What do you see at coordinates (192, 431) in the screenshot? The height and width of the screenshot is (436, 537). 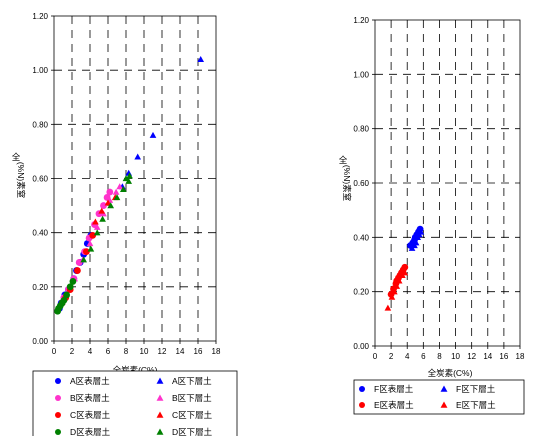 I see `legend-label: D区下層土` at bounding box center [192, 431].